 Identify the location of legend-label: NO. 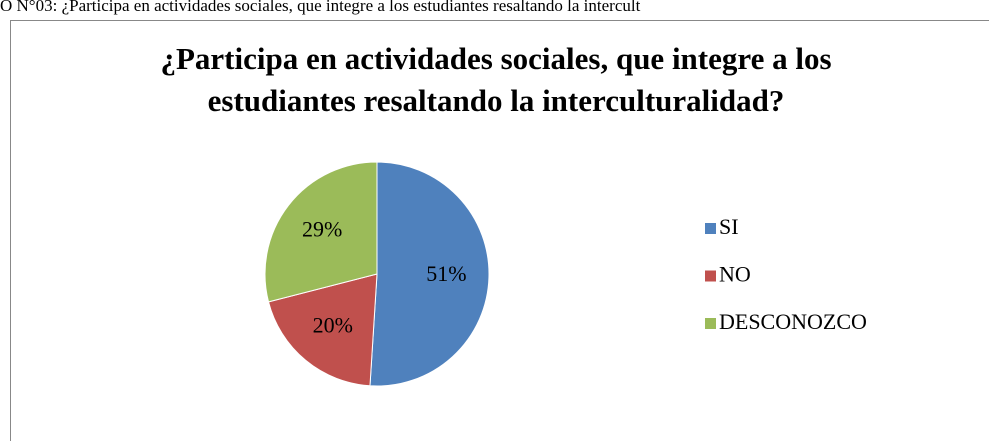
(735, 274).